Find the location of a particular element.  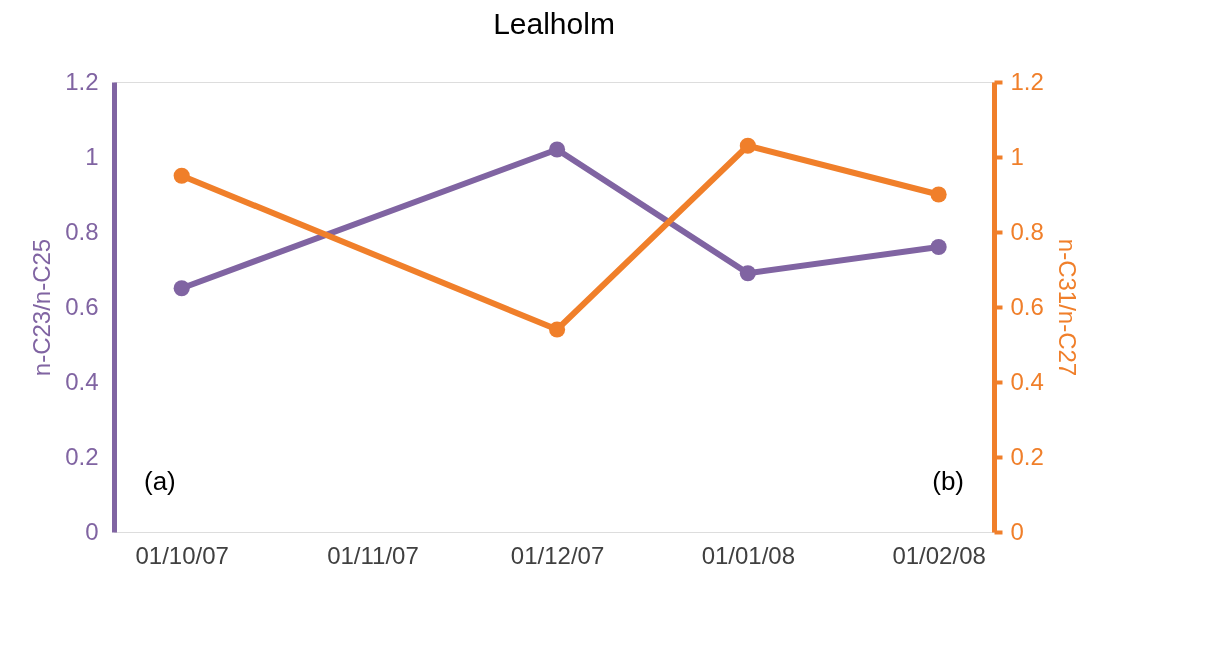

y2-tick-label: 0.8 is located at coordinates (1027, 231).